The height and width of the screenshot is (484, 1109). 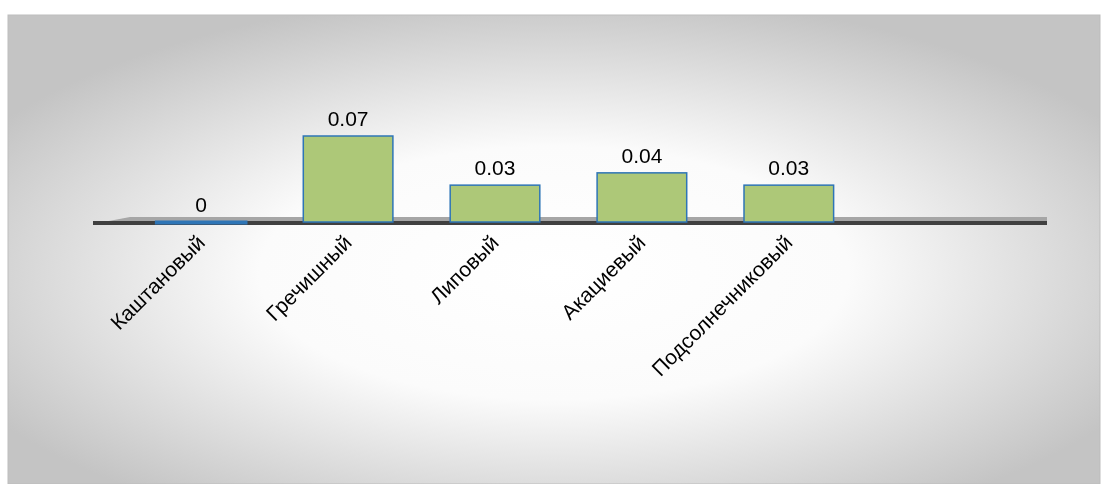 What do you see at coordinates (201, 204) in the screenshot?
I see `data-label: 0` at bounding box center [201, 204].